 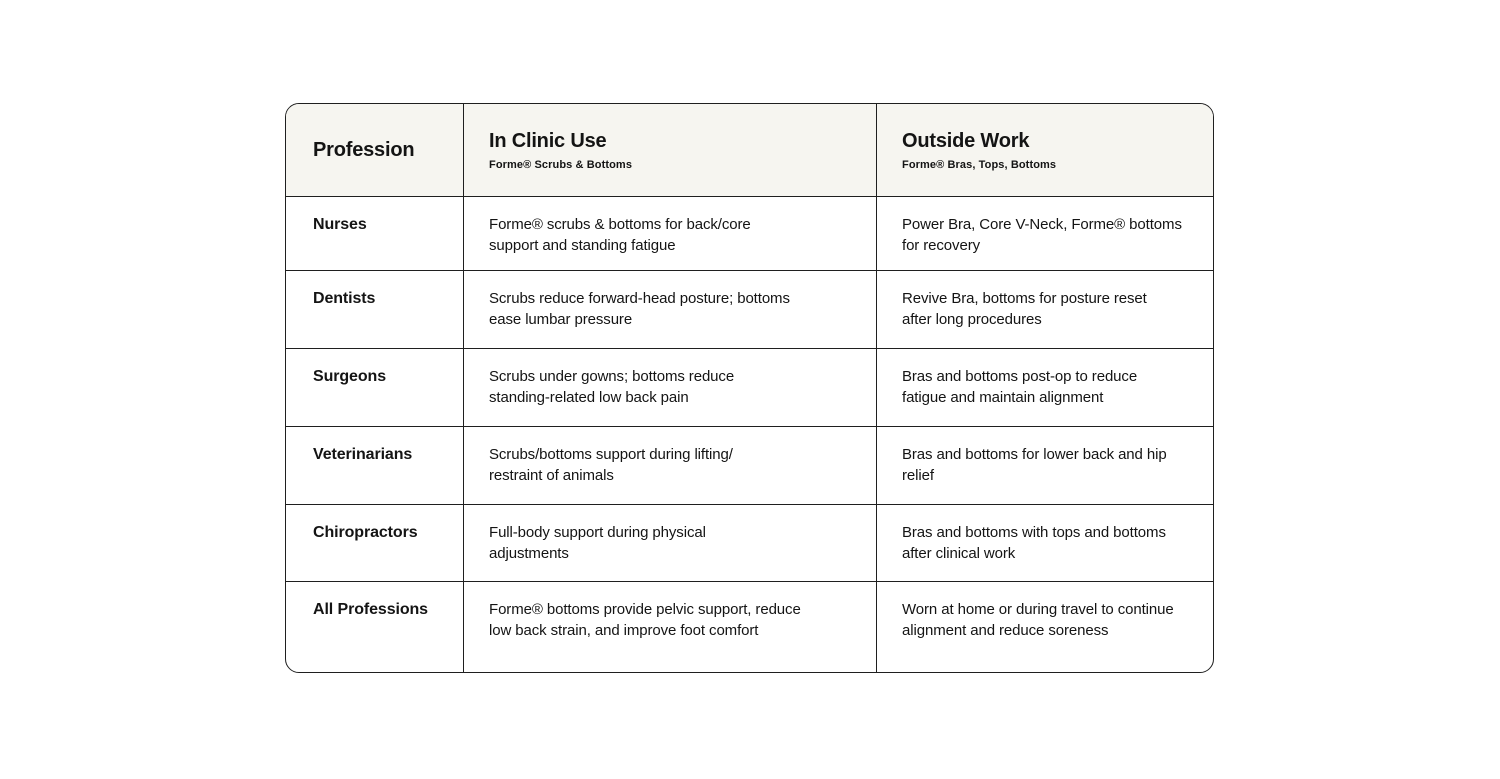 What do you see at coordinates (365, 532) in the screenshot?
I see `profession-label: Chiropractors` at bounding box center [365, 532].